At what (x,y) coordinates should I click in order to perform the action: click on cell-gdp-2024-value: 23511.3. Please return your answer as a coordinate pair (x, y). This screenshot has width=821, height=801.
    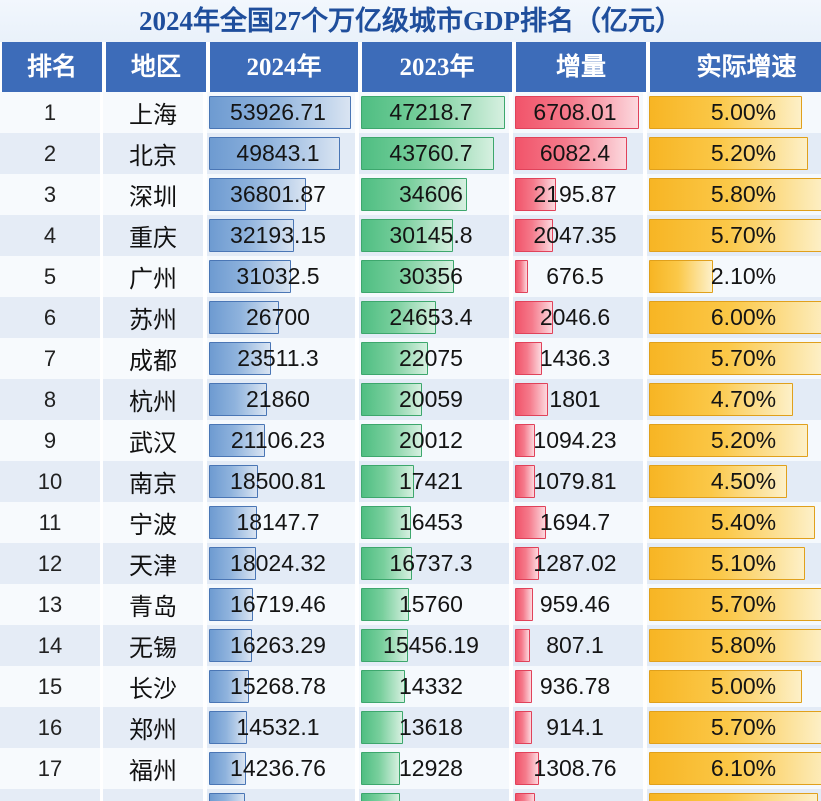
    Looking at the image, I should click on (278, 358).